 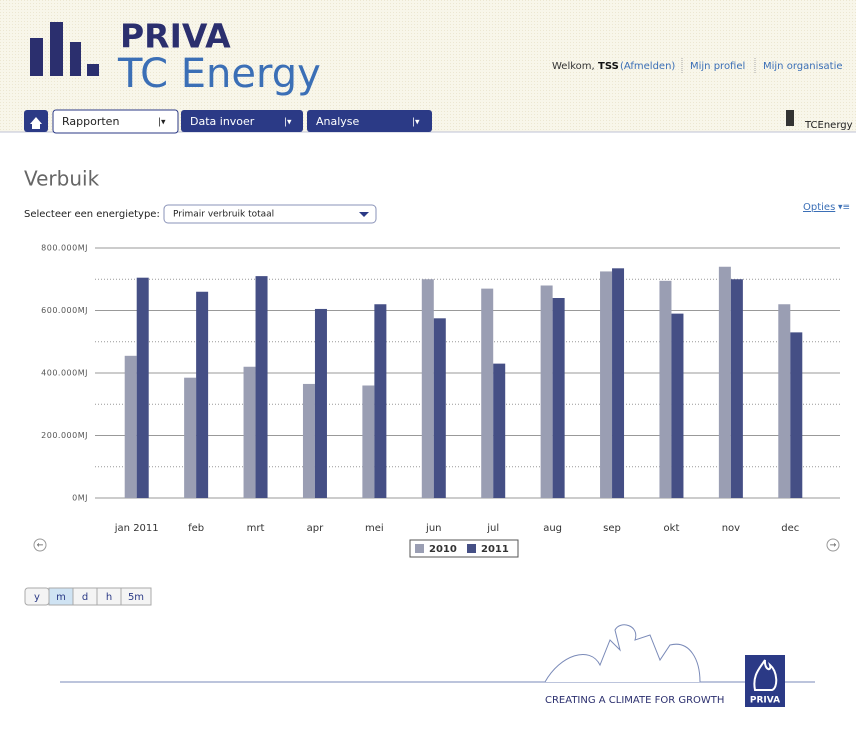 I want to click on x-tick-label: okt, so click(x=672, y=528).